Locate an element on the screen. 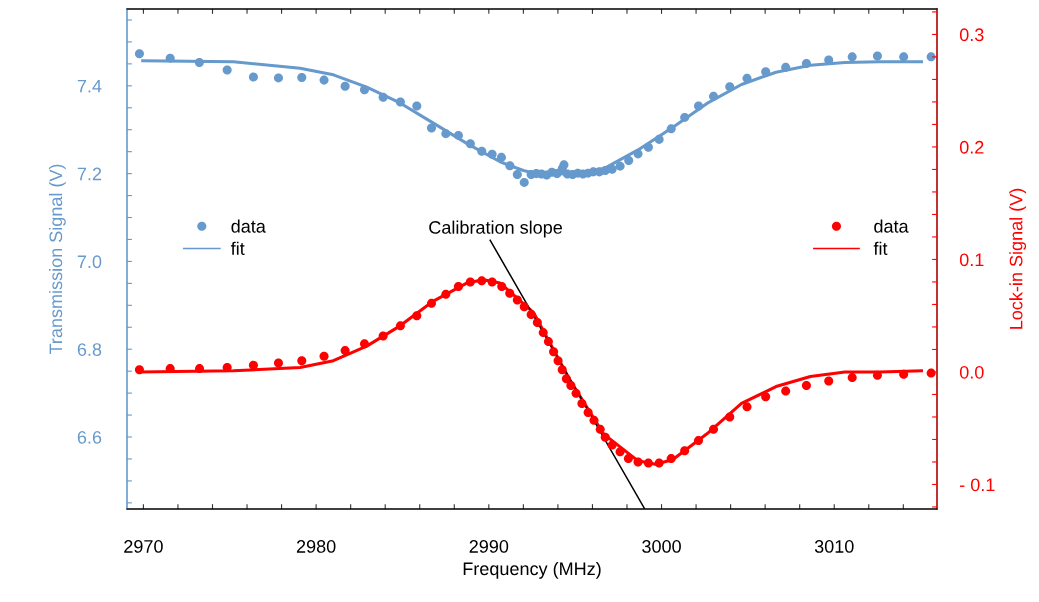 The image size is (1039, 602). x-axis-title: Frequency (MHz) is located at coordinates (532, 570).